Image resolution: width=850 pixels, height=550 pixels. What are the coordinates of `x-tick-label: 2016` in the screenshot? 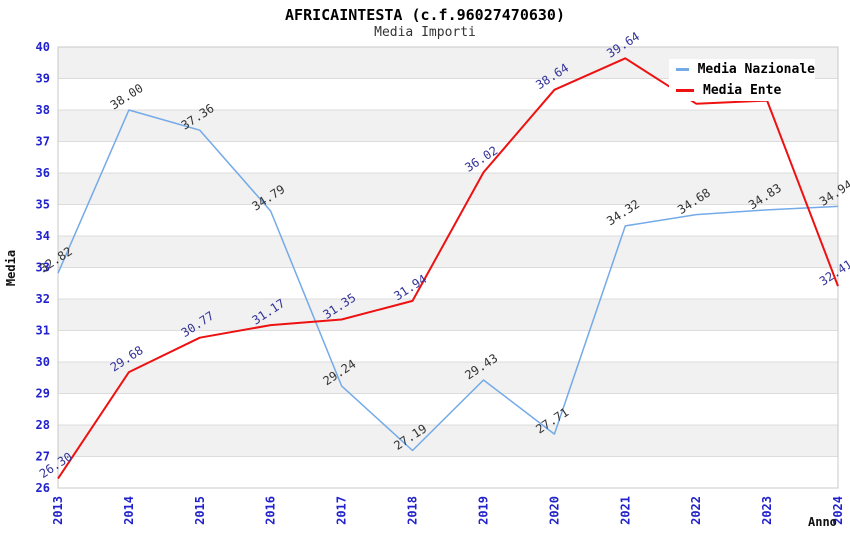 It's located at (271, 510).